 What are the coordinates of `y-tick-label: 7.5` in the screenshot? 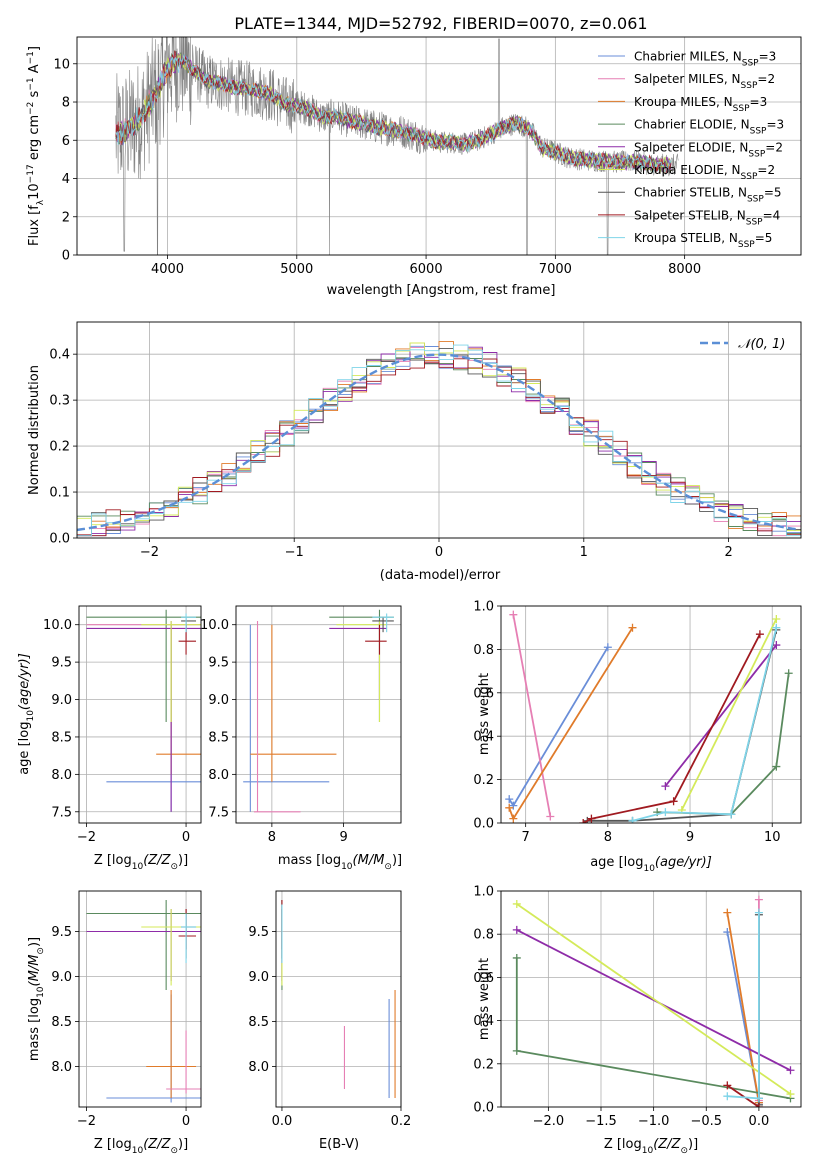 It's located at (61, 812).